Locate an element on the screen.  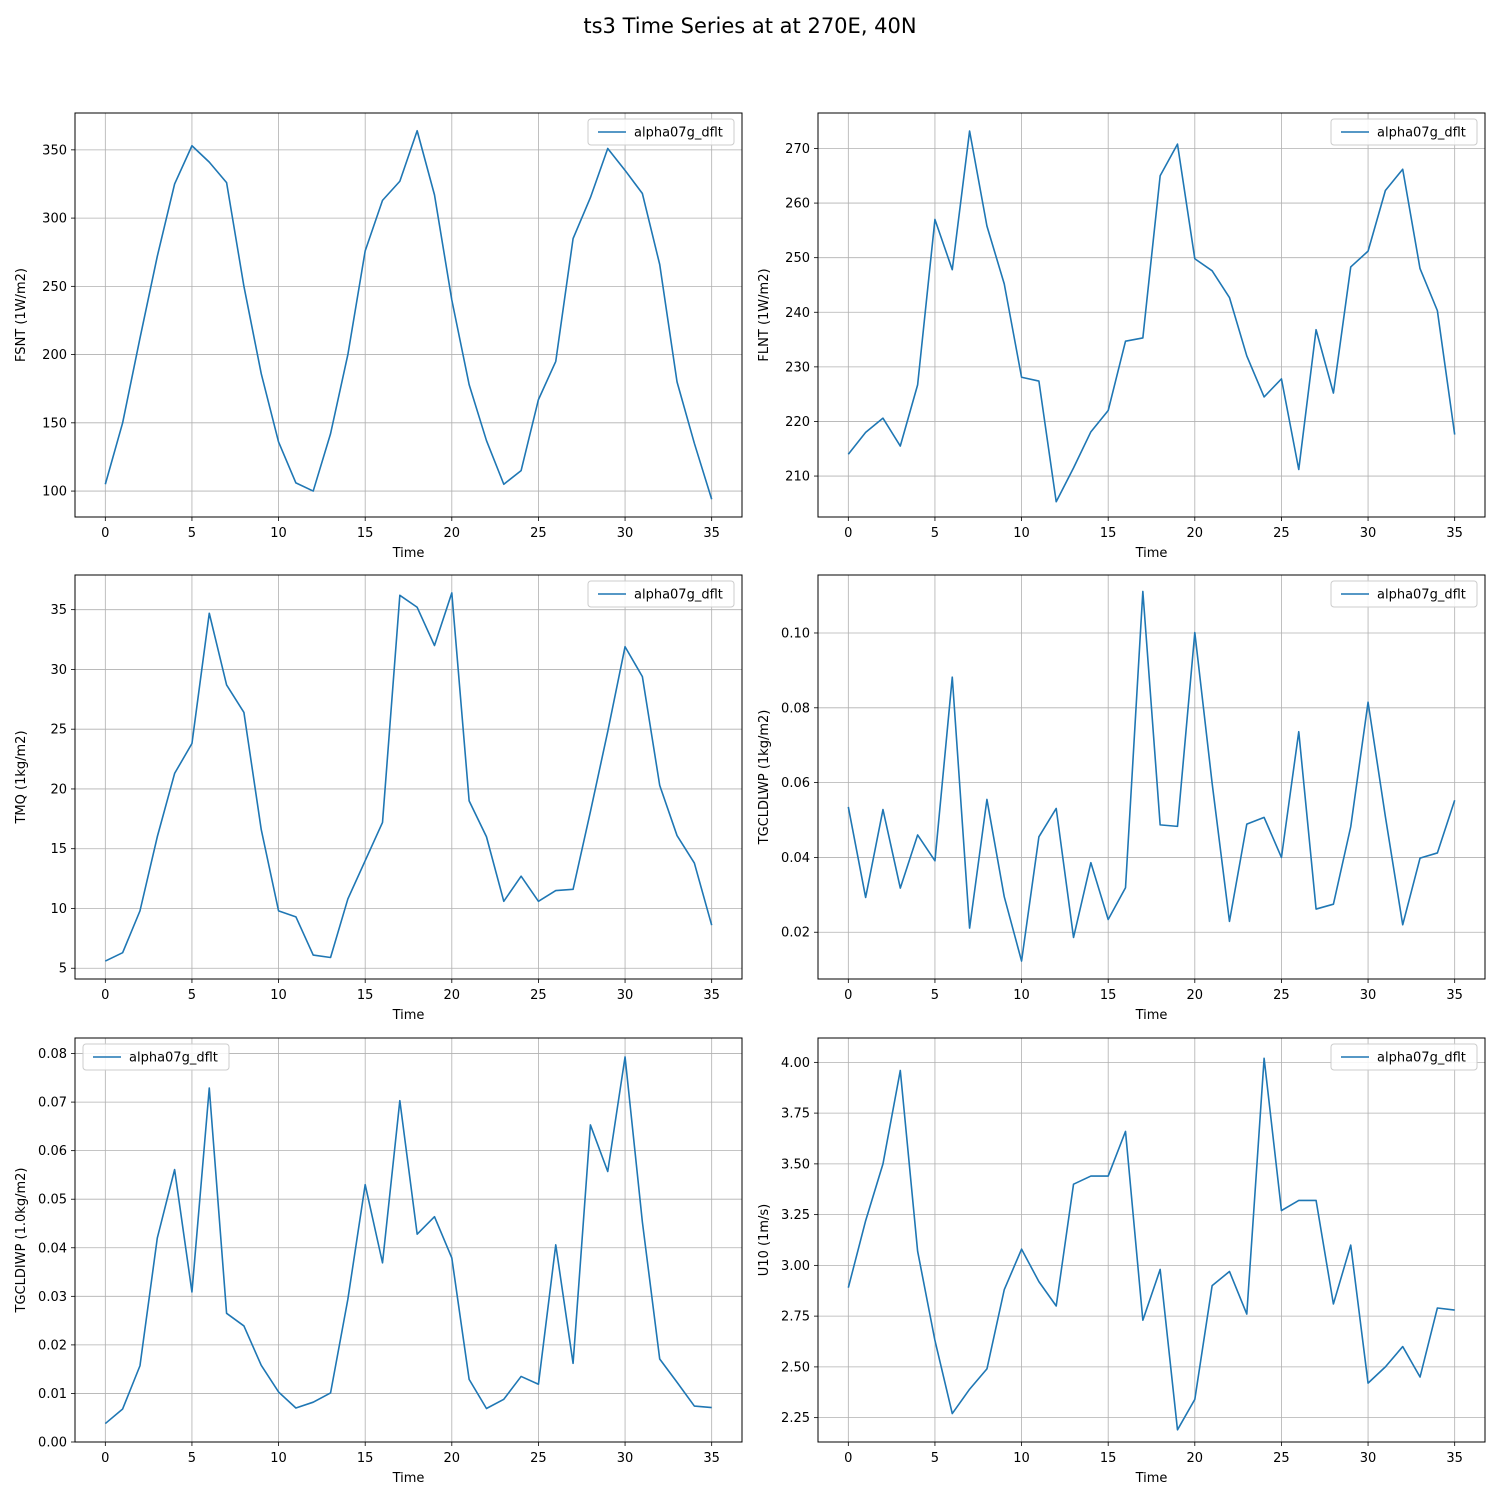
y-tick-label: 0.03 is located at coordinates (52, 1297).